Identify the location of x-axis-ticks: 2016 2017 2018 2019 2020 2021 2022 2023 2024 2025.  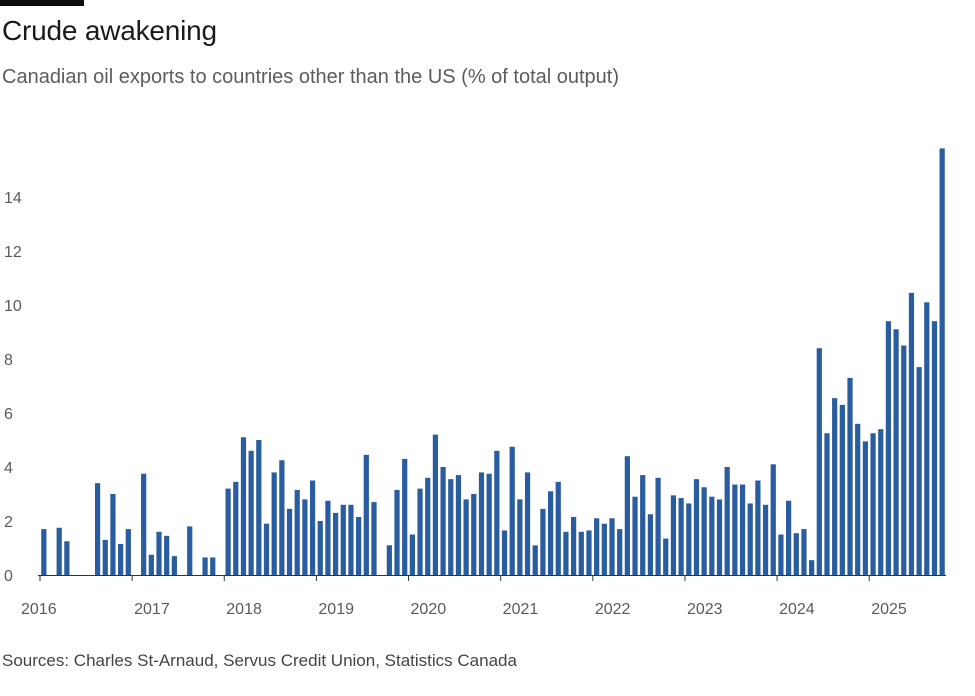
(464, 596).